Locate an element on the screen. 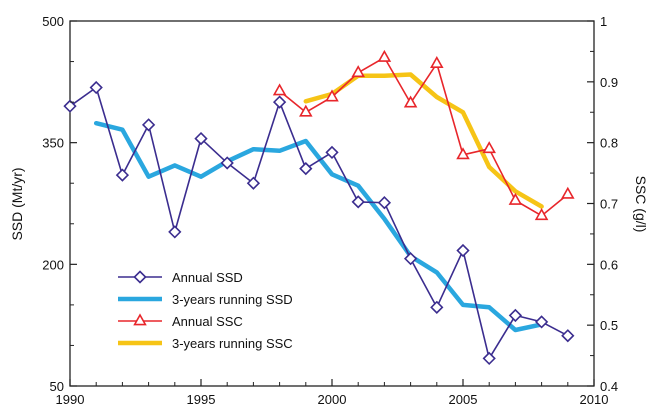 Image resolution: width=657 pixels, height=414 pixels. series-line is located at coordinates (423, 140).